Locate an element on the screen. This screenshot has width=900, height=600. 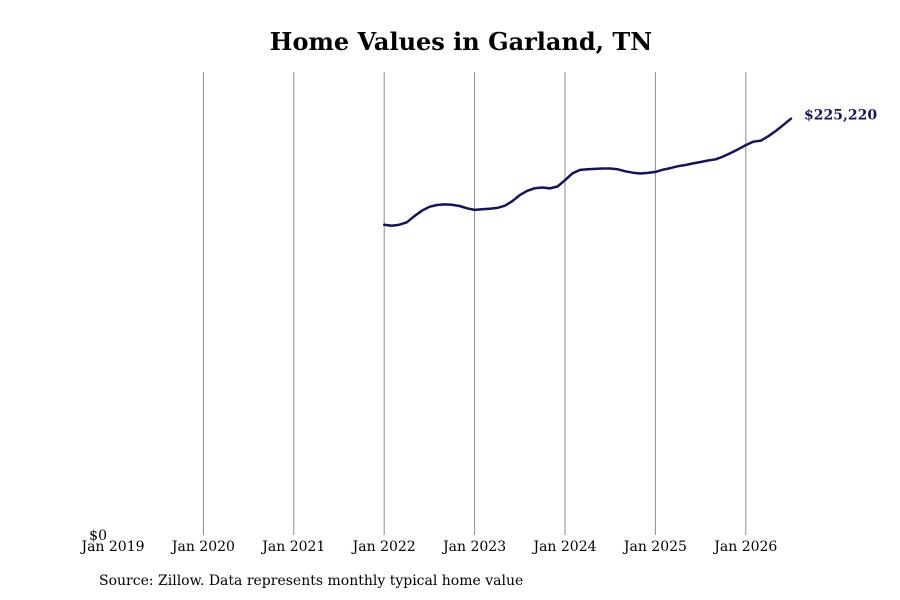
series-layer: $225,220 is located at coordinates (629, 167).